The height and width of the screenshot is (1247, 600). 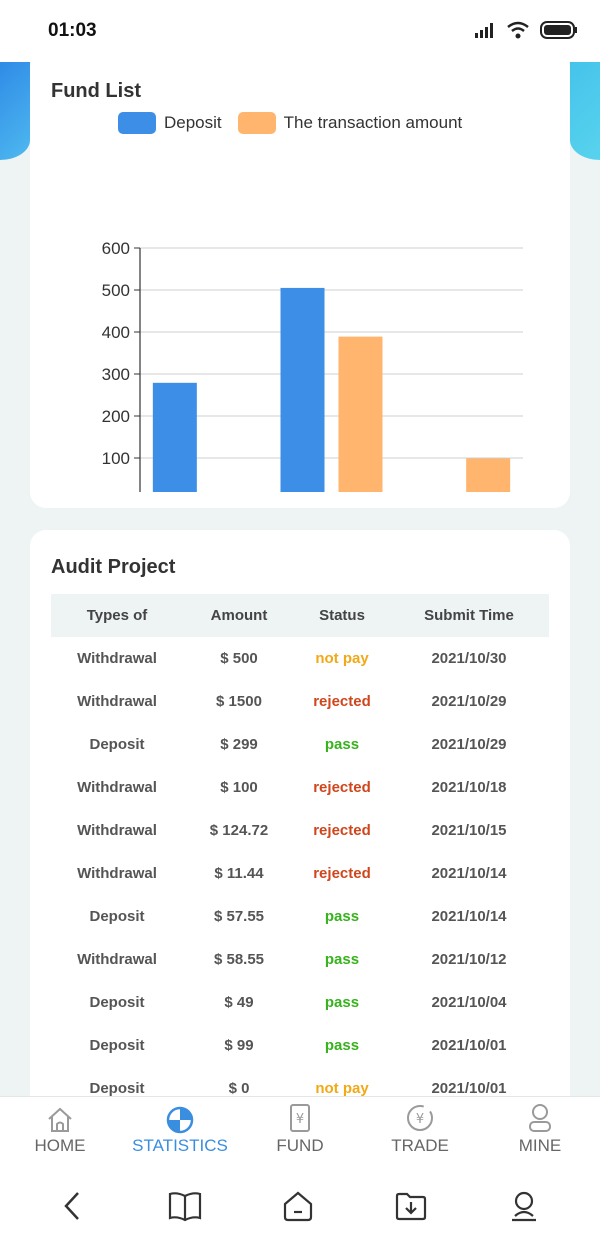 What do you see at coordinates (239, 787) in the screenshot?
I see `cell-amount: $ 100` at bounding box center [239, 787].